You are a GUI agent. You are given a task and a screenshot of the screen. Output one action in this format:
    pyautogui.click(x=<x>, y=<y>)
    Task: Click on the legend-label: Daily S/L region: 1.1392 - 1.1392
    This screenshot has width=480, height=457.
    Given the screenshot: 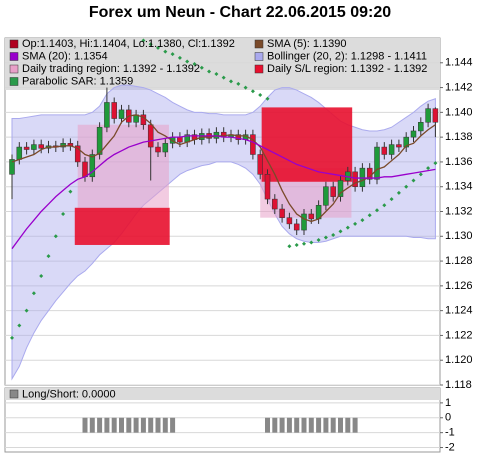 What is the action you would take?
    pyautogui.click(x=347, y=69)
    